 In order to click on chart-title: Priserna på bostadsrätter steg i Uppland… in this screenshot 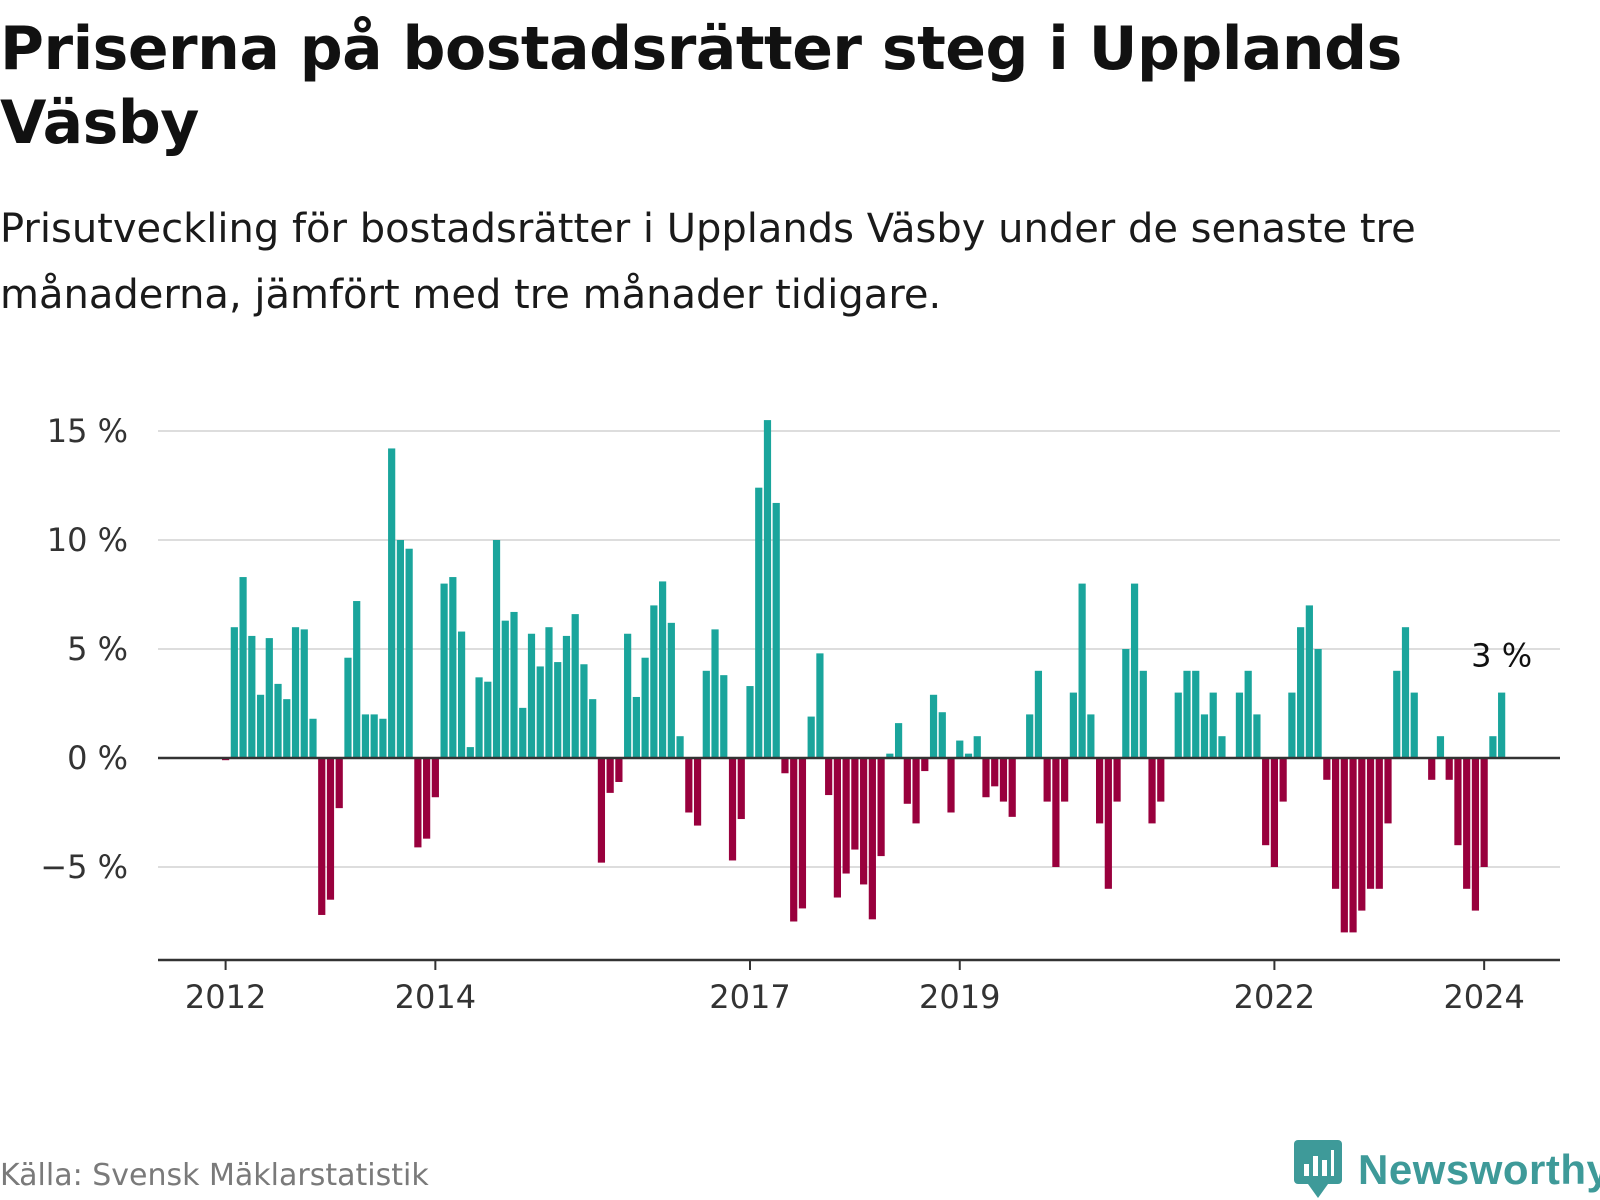, I will do `click(701, 86)`.